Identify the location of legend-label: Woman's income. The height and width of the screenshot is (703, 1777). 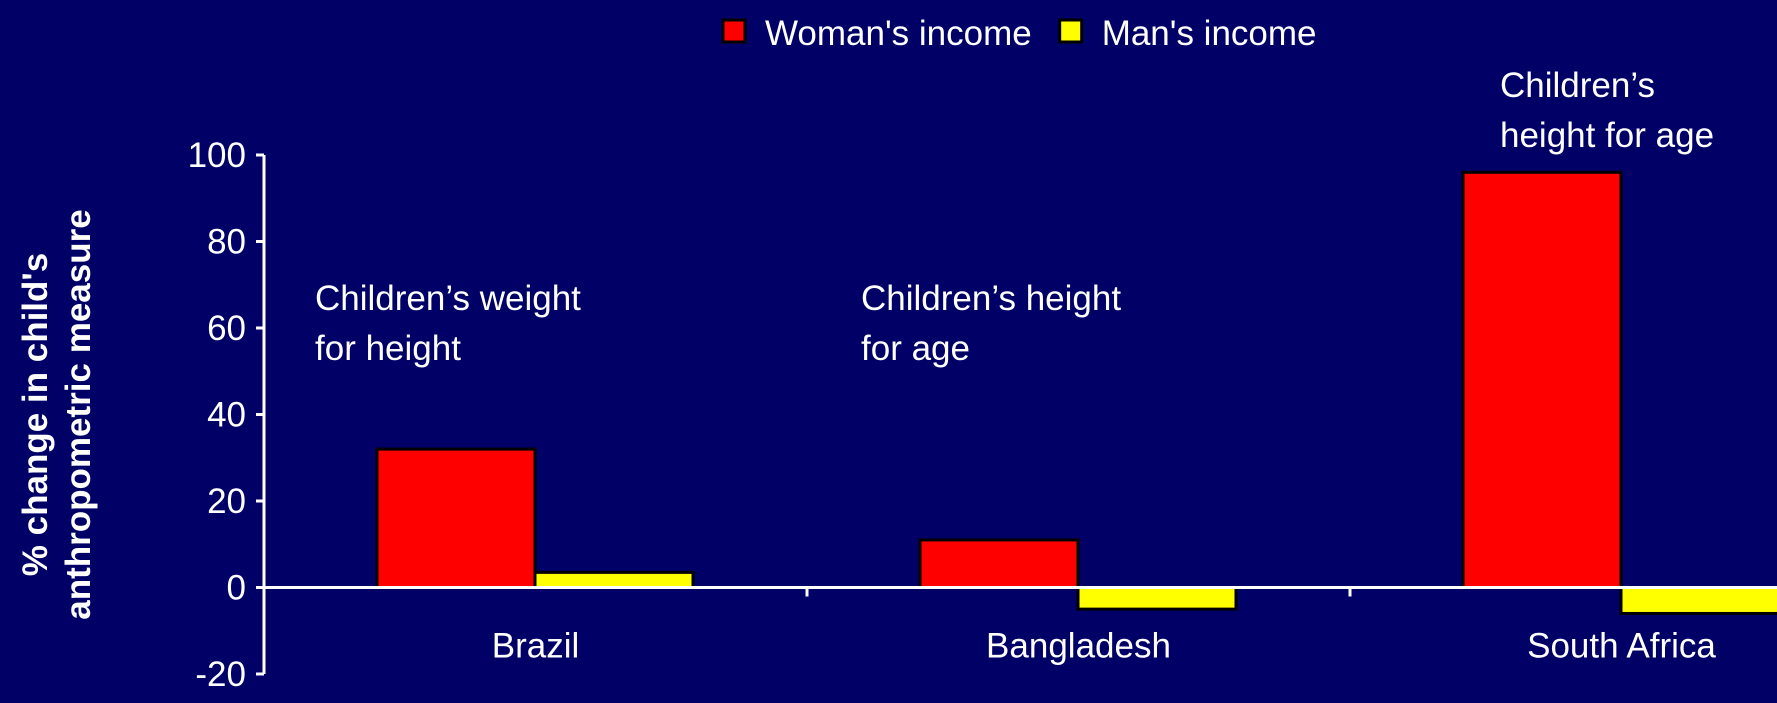
(898, 33).